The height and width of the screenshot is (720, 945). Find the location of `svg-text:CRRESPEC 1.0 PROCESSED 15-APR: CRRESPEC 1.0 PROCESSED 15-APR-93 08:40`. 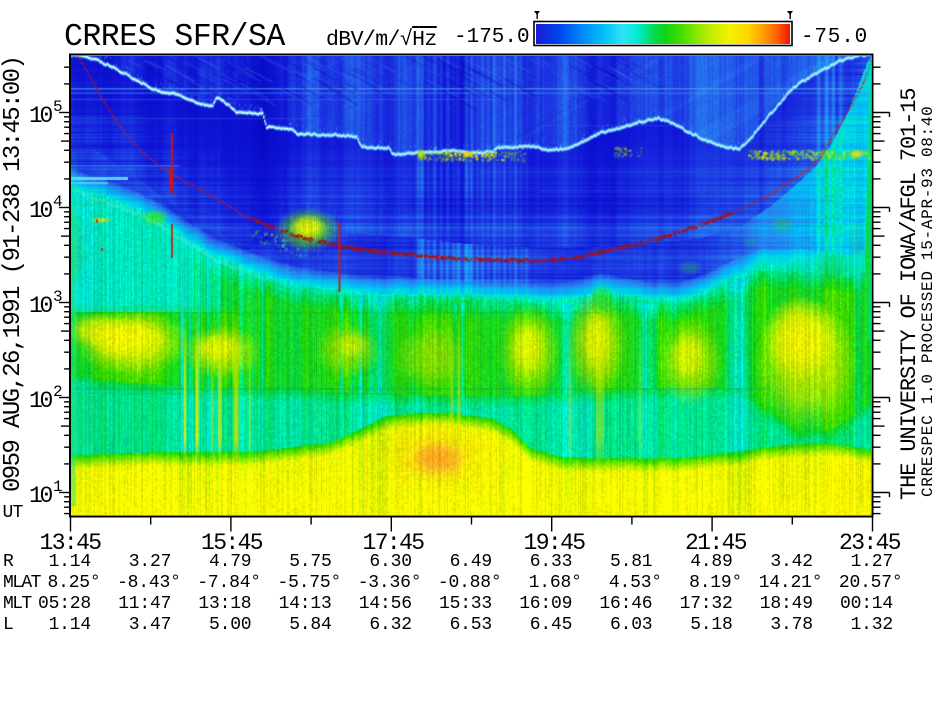

svg-text:CRRESPEC 1.0 PROCESSED 15-APR: CRRESPEC 1.0 PROCESSED 15-APR-93 08:40 is located at coordinates (928, 301).